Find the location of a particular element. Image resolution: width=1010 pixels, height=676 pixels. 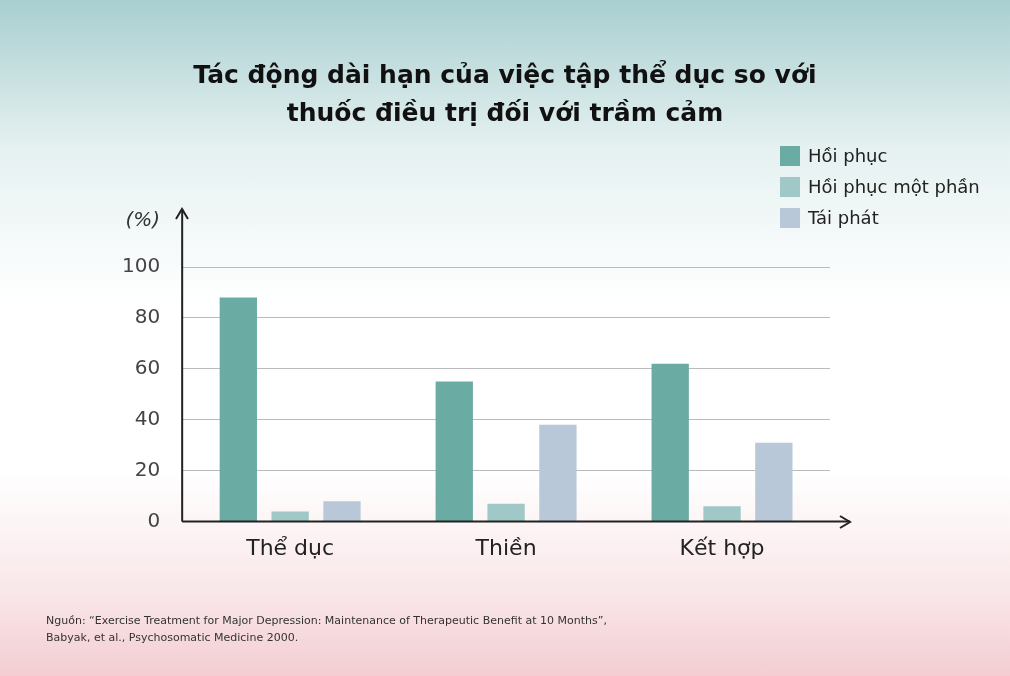

x-tick-label: Thể dục is located at coordinates (290, 547).